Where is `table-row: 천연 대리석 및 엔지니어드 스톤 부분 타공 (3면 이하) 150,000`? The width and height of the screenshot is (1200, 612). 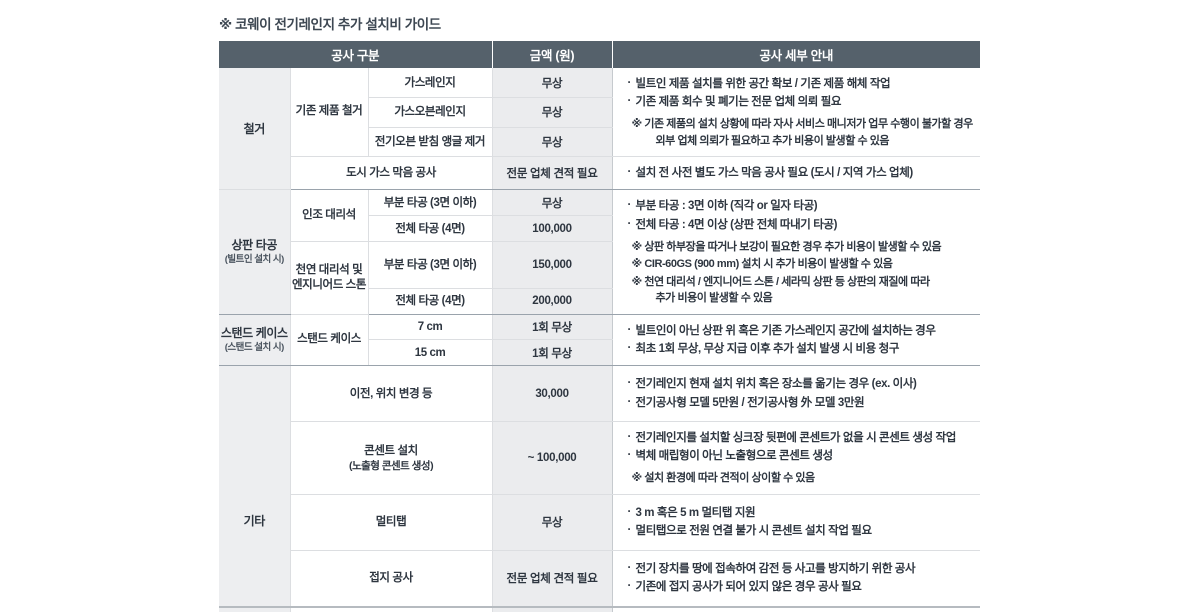 table-row: 천연 대리석 및 엔지니어드 스톤 부분 타공 (3면 이하) 150,000 is located at coordinates (599, 278).